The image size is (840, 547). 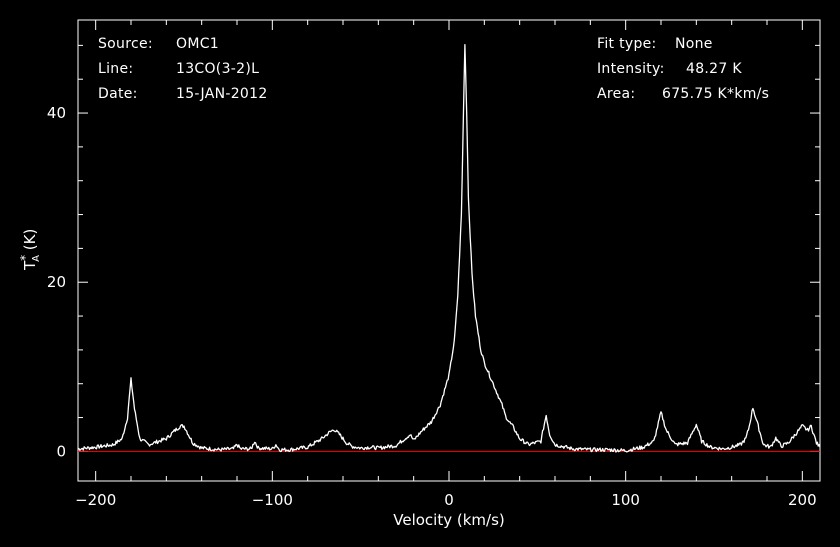 What do you see at coordinates (118, 94) in the screenshot?
I see `date-label: Date:` at bounding box center [118, 94].